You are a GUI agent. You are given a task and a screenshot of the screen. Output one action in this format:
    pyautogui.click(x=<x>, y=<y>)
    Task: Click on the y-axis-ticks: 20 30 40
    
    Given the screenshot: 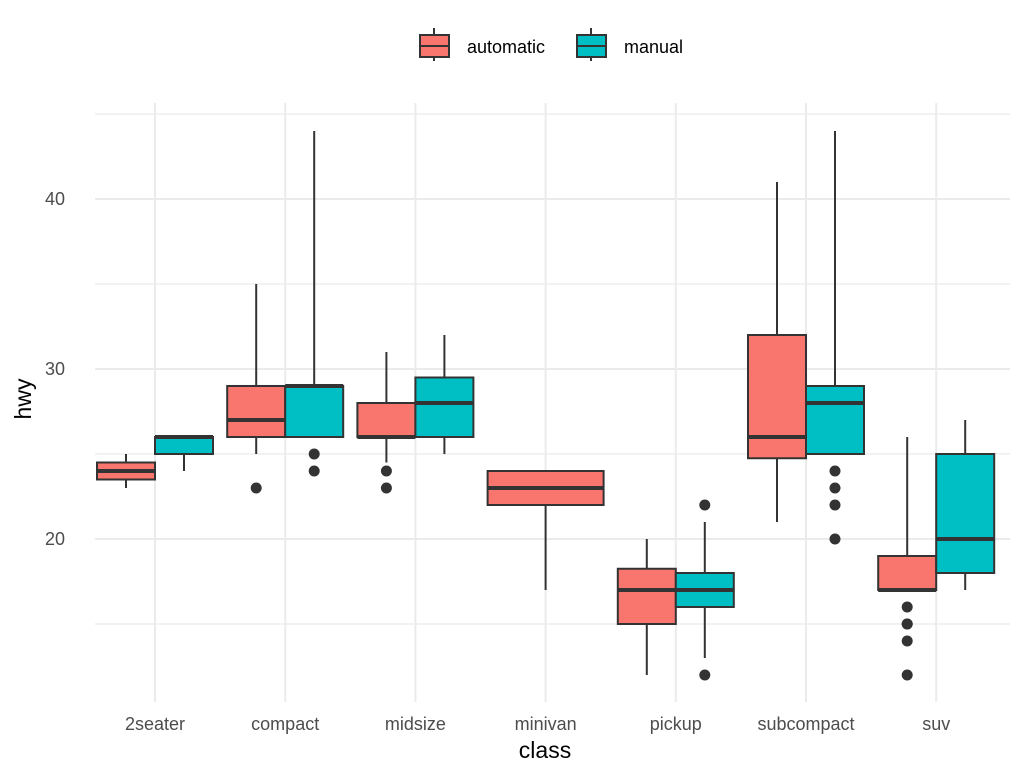 What is the action you would take?
    pyautogui.click(x=55, y=369)
    